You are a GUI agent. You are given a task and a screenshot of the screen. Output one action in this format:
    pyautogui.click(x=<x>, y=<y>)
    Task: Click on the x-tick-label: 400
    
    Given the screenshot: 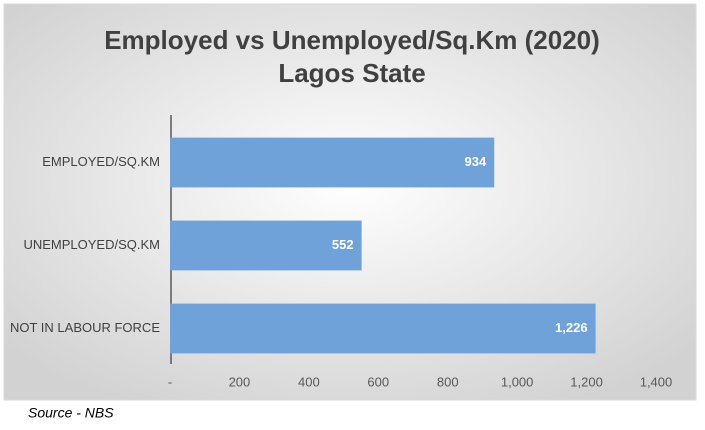 What is the action you would take?
    pyautogui.click(x=309, y=381)
    